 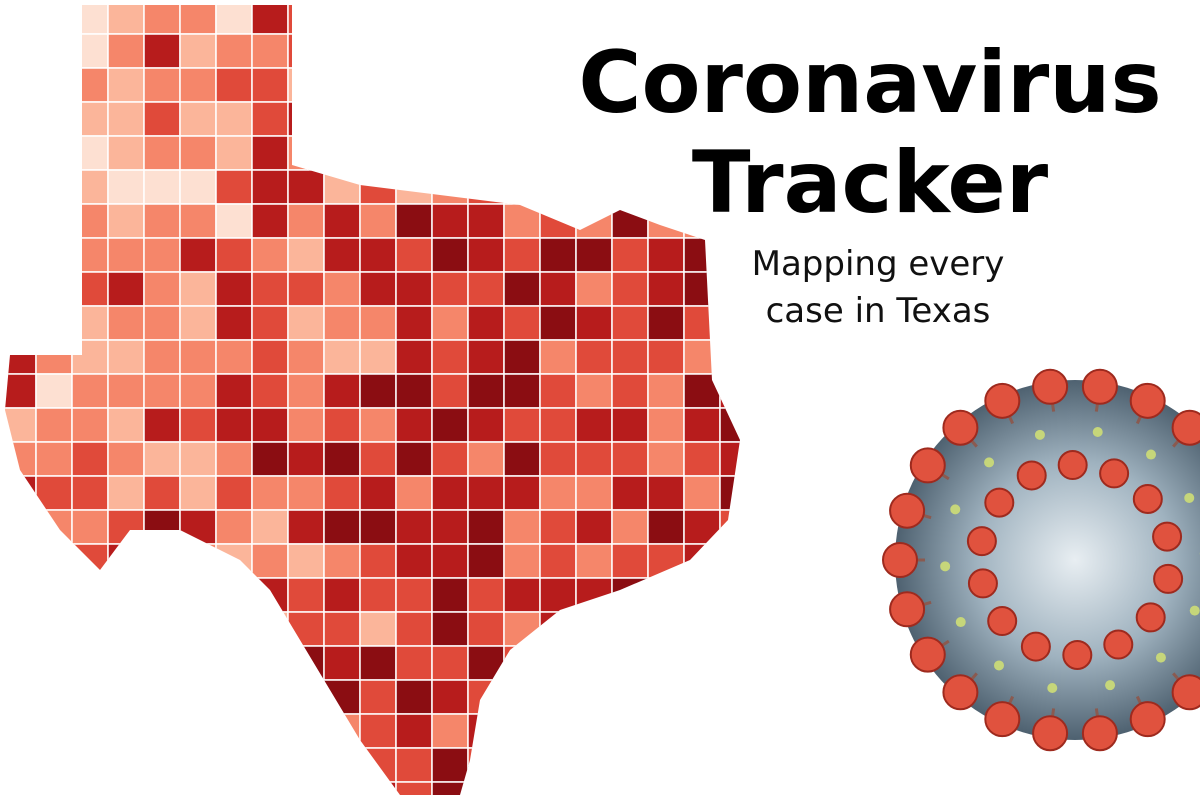 What do you see at coordinates (878, 311) in the screenshot?
I see `subtitle-line: case in Texas` at bounding box center [878, 311].